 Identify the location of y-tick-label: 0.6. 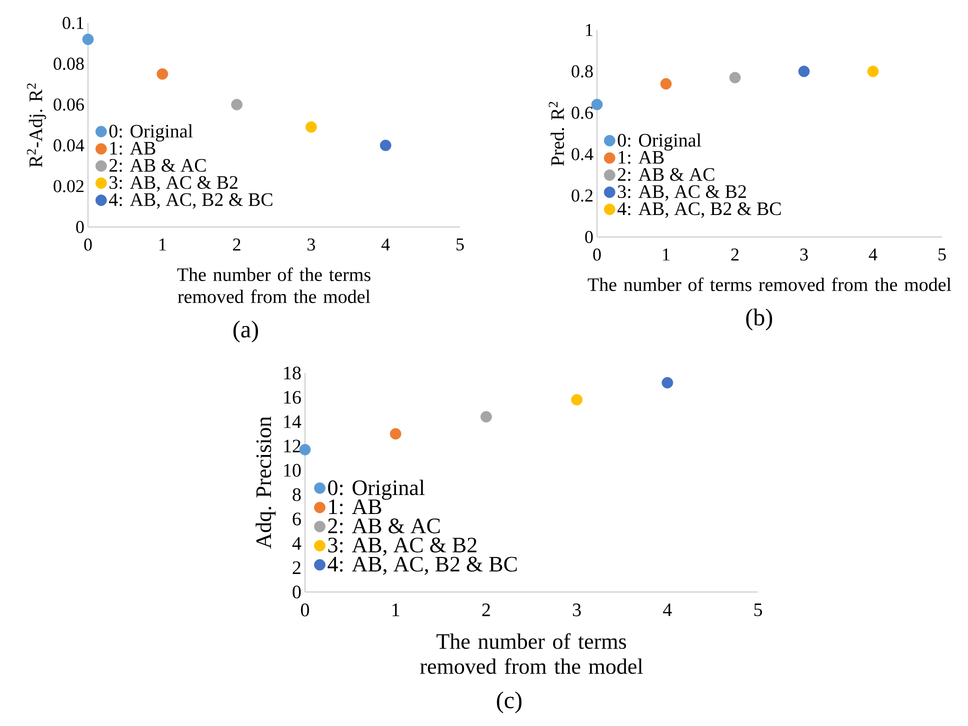
(582, 112).